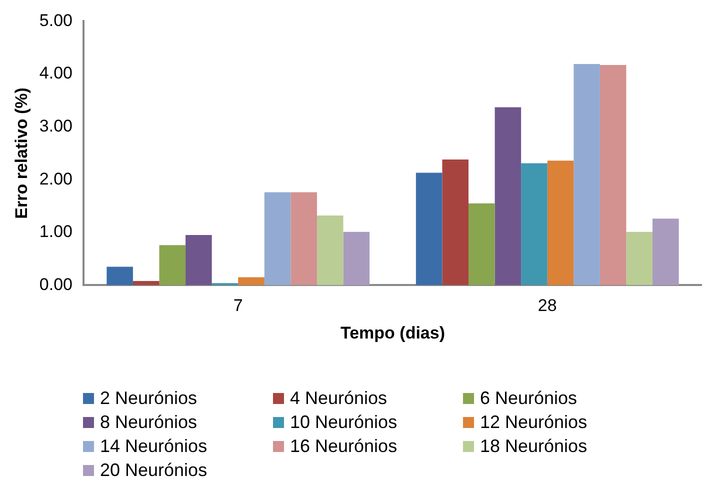  Describe the element at coordinates (149, 422) in the screenshot. I see `legend-label: 8 Neurónios` at that location.